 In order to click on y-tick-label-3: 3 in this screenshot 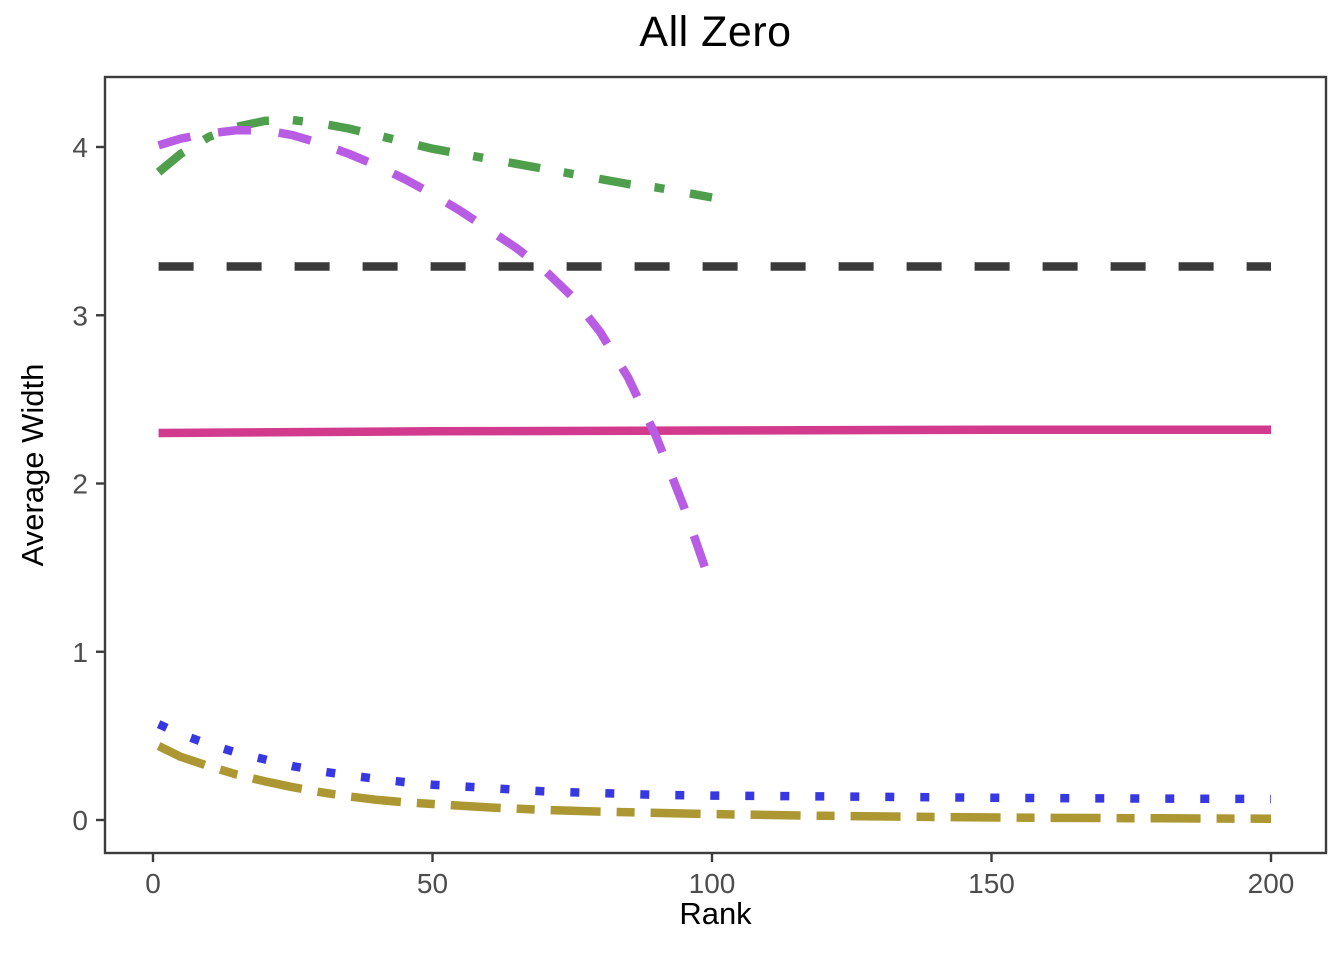, I will do `click(80, 315)`.